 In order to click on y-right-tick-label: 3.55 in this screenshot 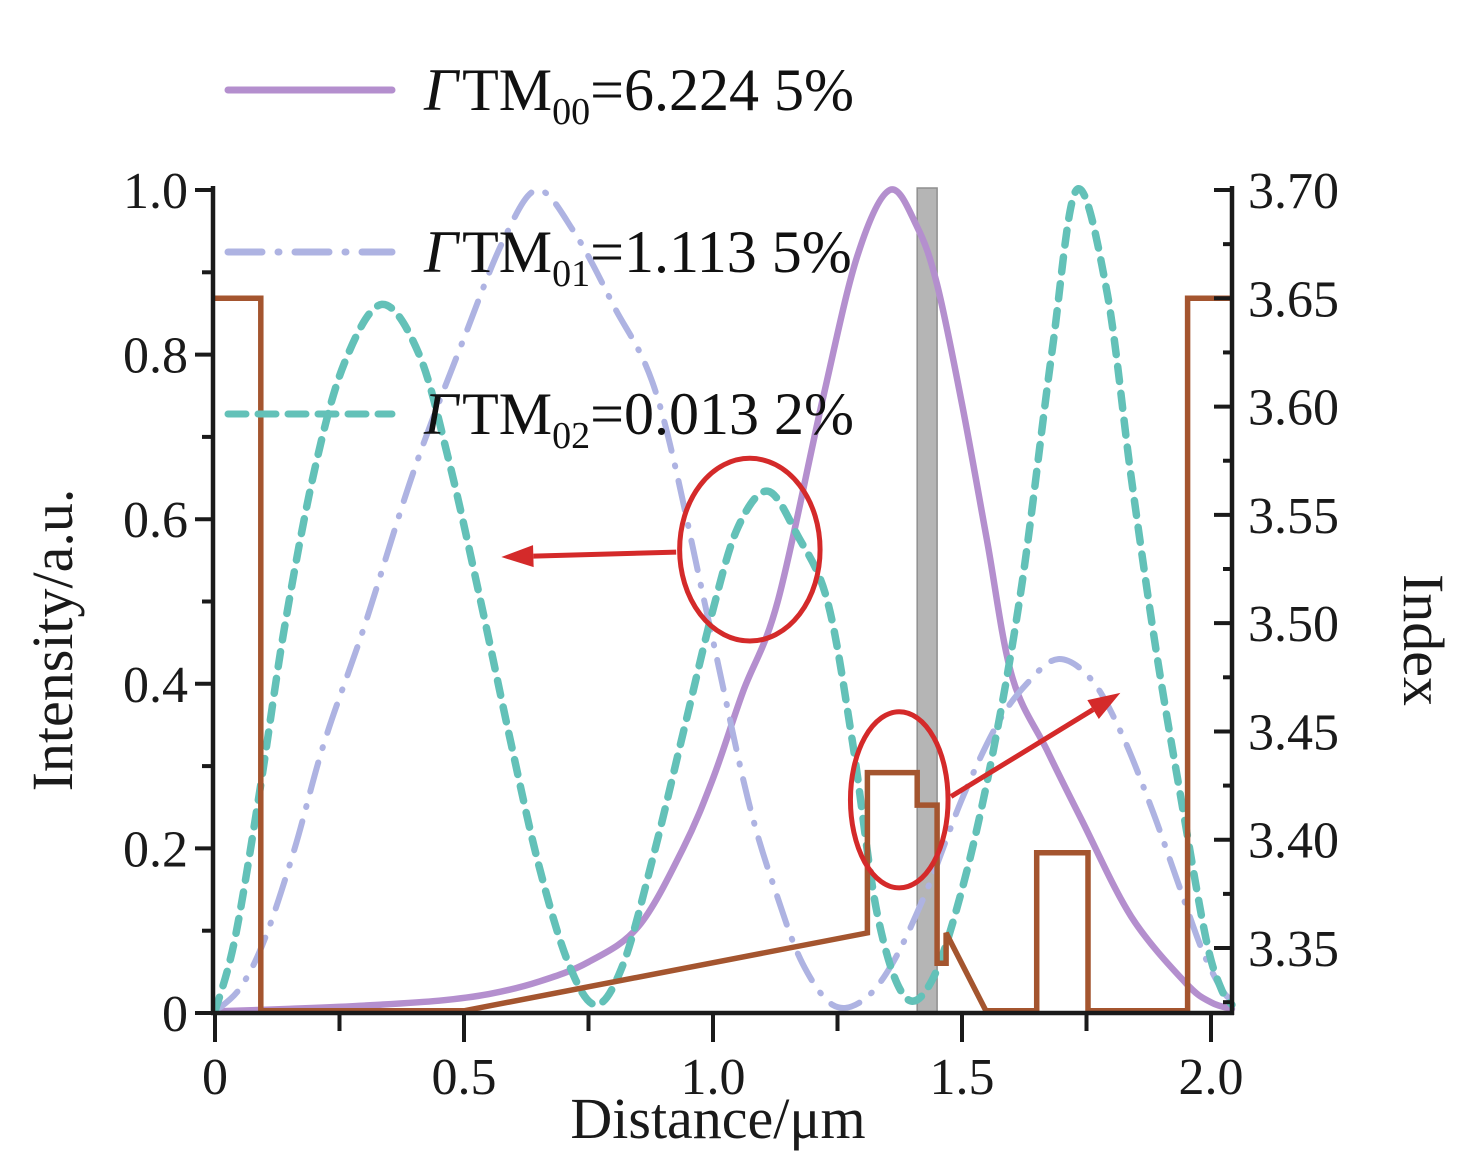, I will do `click(1293, 516)`.